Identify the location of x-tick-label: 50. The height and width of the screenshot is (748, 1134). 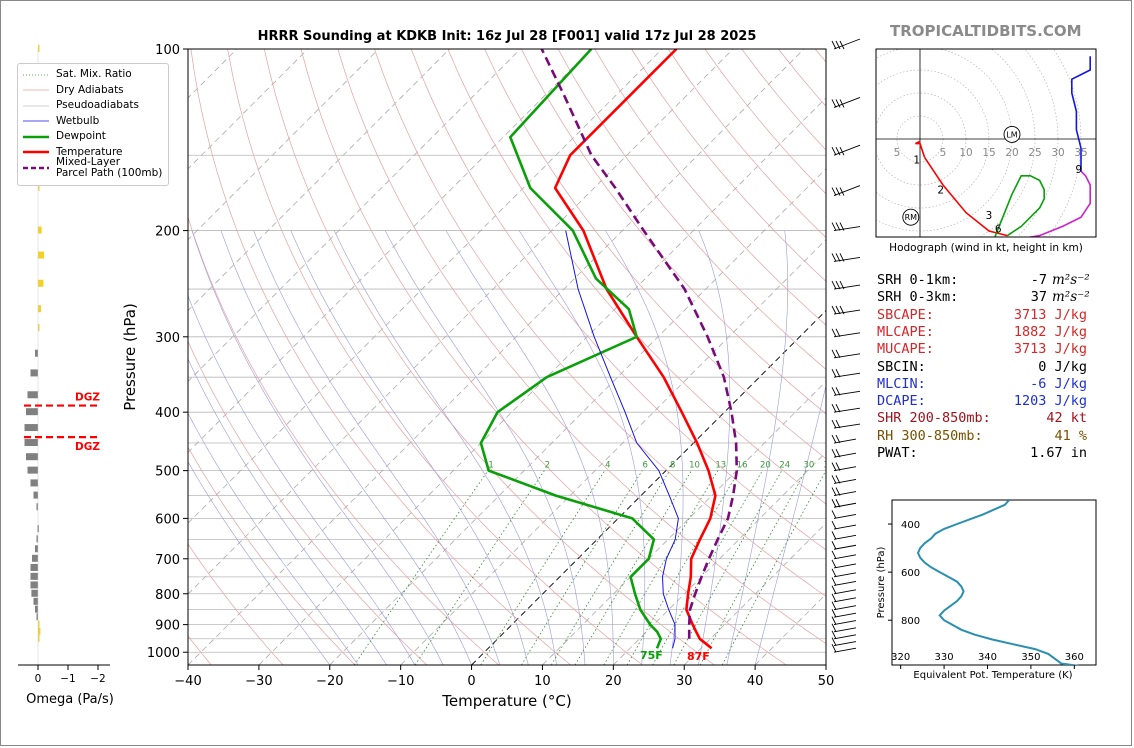
(826, 681).